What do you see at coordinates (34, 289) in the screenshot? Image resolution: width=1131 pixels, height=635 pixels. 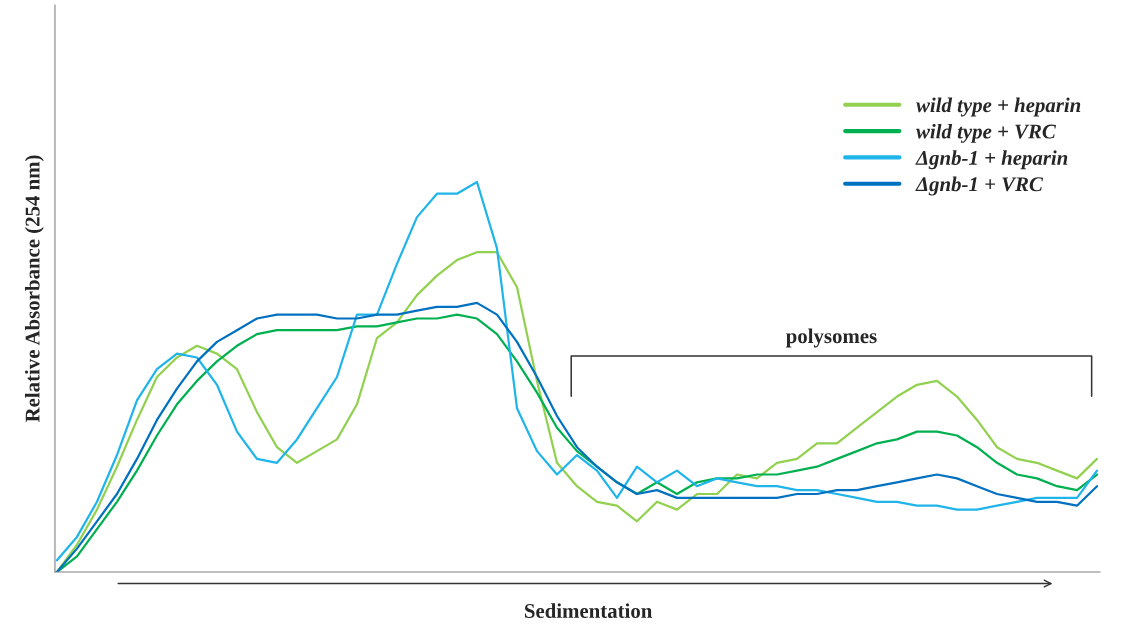 I see `y-axis-title: Relative Absorbance (254 nm)` at bounding box center [34, 289].